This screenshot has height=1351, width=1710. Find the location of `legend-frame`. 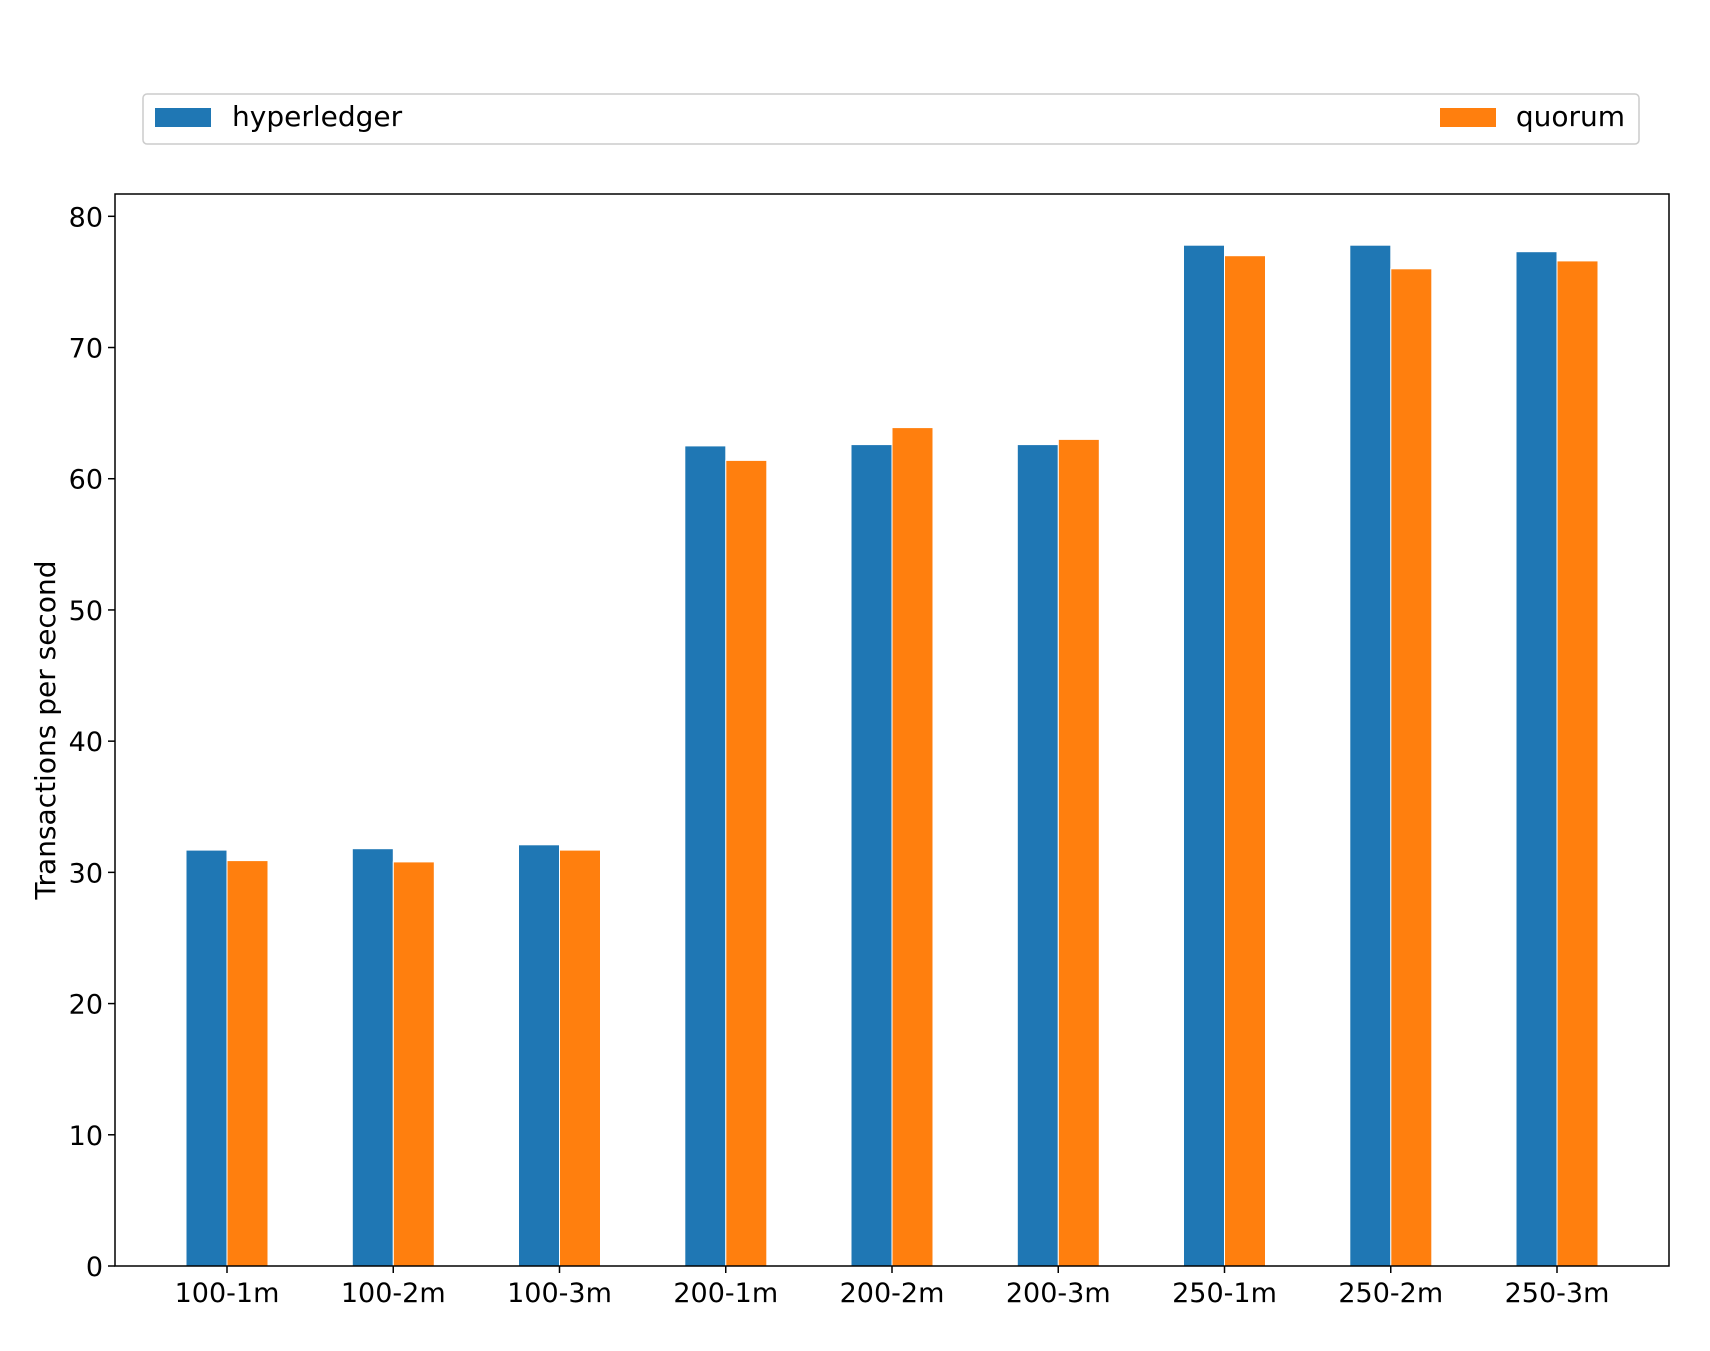

legend-frame is located at coordinates (891, 119).